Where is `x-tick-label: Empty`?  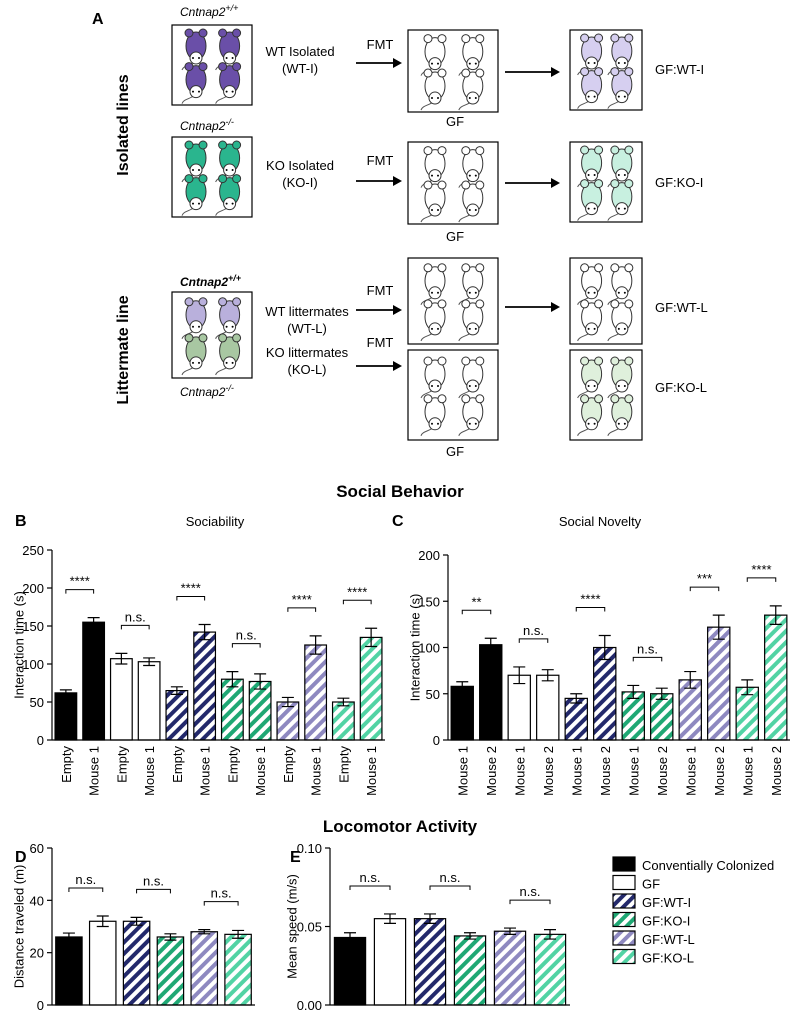
x-tick-label: Empty is located at coordinates (232, 764).